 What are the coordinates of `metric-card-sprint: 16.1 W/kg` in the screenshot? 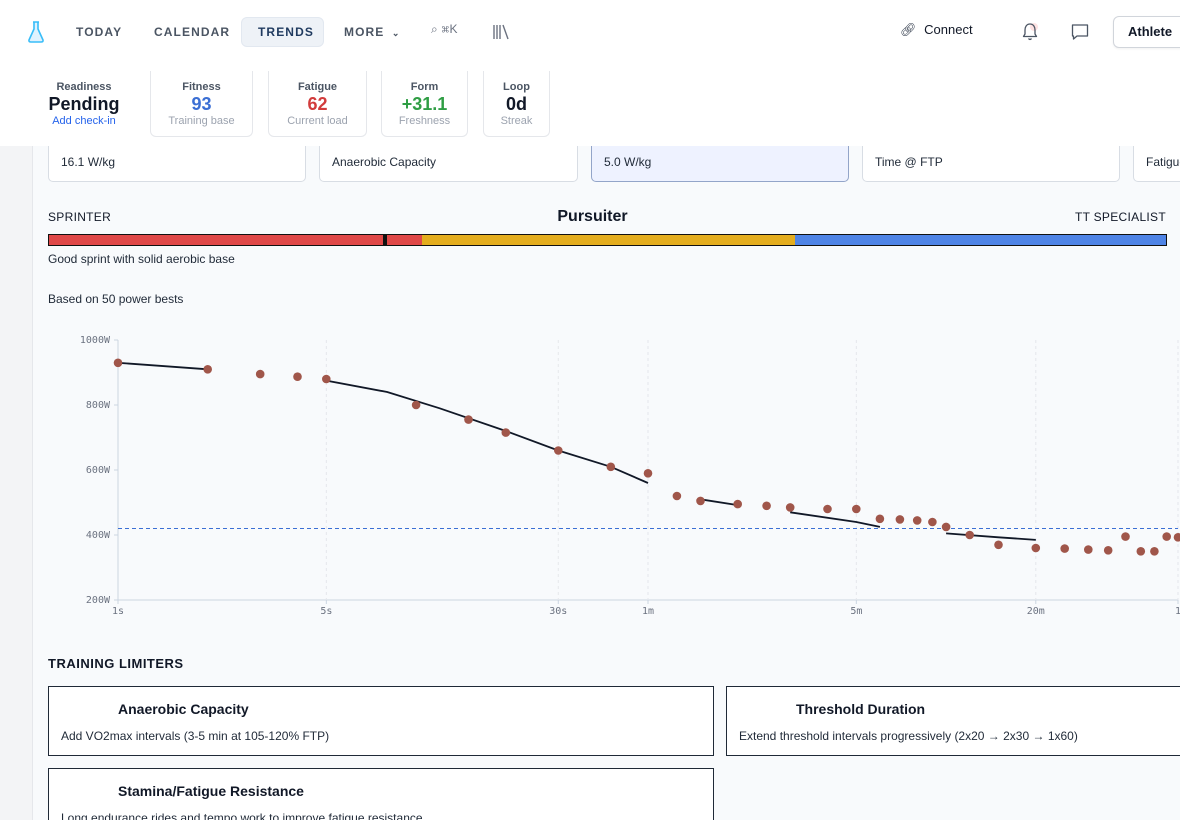 It's located at (177, 164).